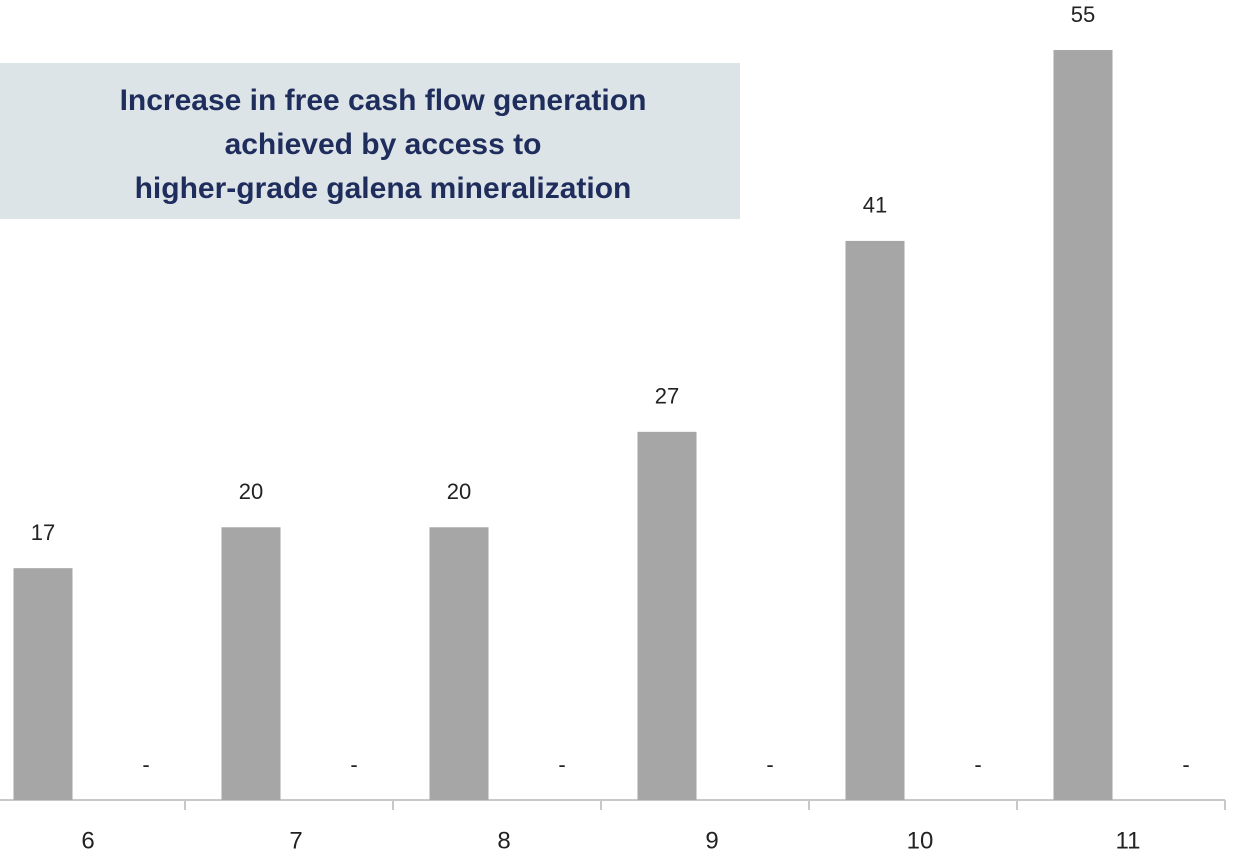 The height and width of the screenshot is (865, 1243). I want to click on title-box, so click(370, 141).